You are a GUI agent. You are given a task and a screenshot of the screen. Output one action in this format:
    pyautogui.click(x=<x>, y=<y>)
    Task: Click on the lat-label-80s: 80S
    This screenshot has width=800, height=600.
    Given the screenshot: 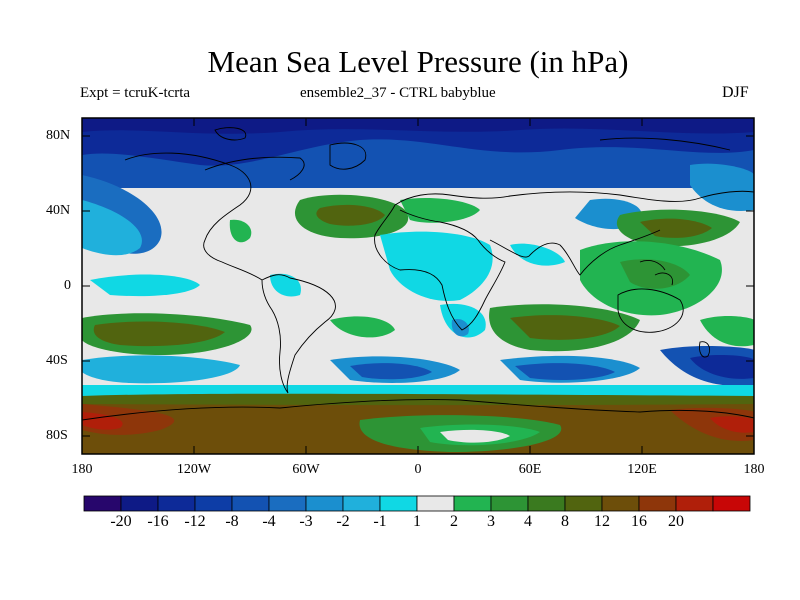 What is the action you would take?
    pyautogui.click(x=57, y=435)
    